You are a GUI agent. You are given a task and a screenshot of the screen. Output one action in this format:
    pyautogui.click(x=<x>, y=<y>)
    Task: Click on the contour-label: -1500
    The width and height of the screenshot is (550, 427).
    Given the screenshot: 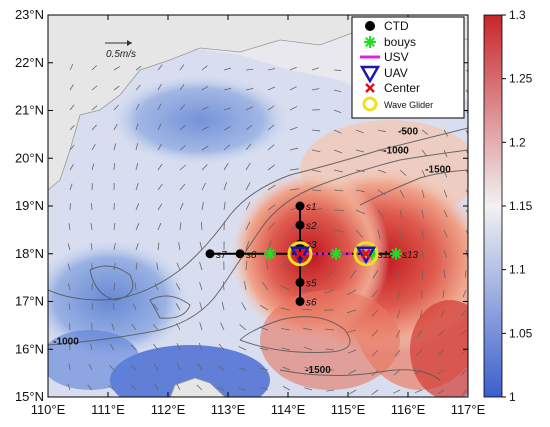 What is the action you would take?
    pyautogui.click(x=318, y=370)
    